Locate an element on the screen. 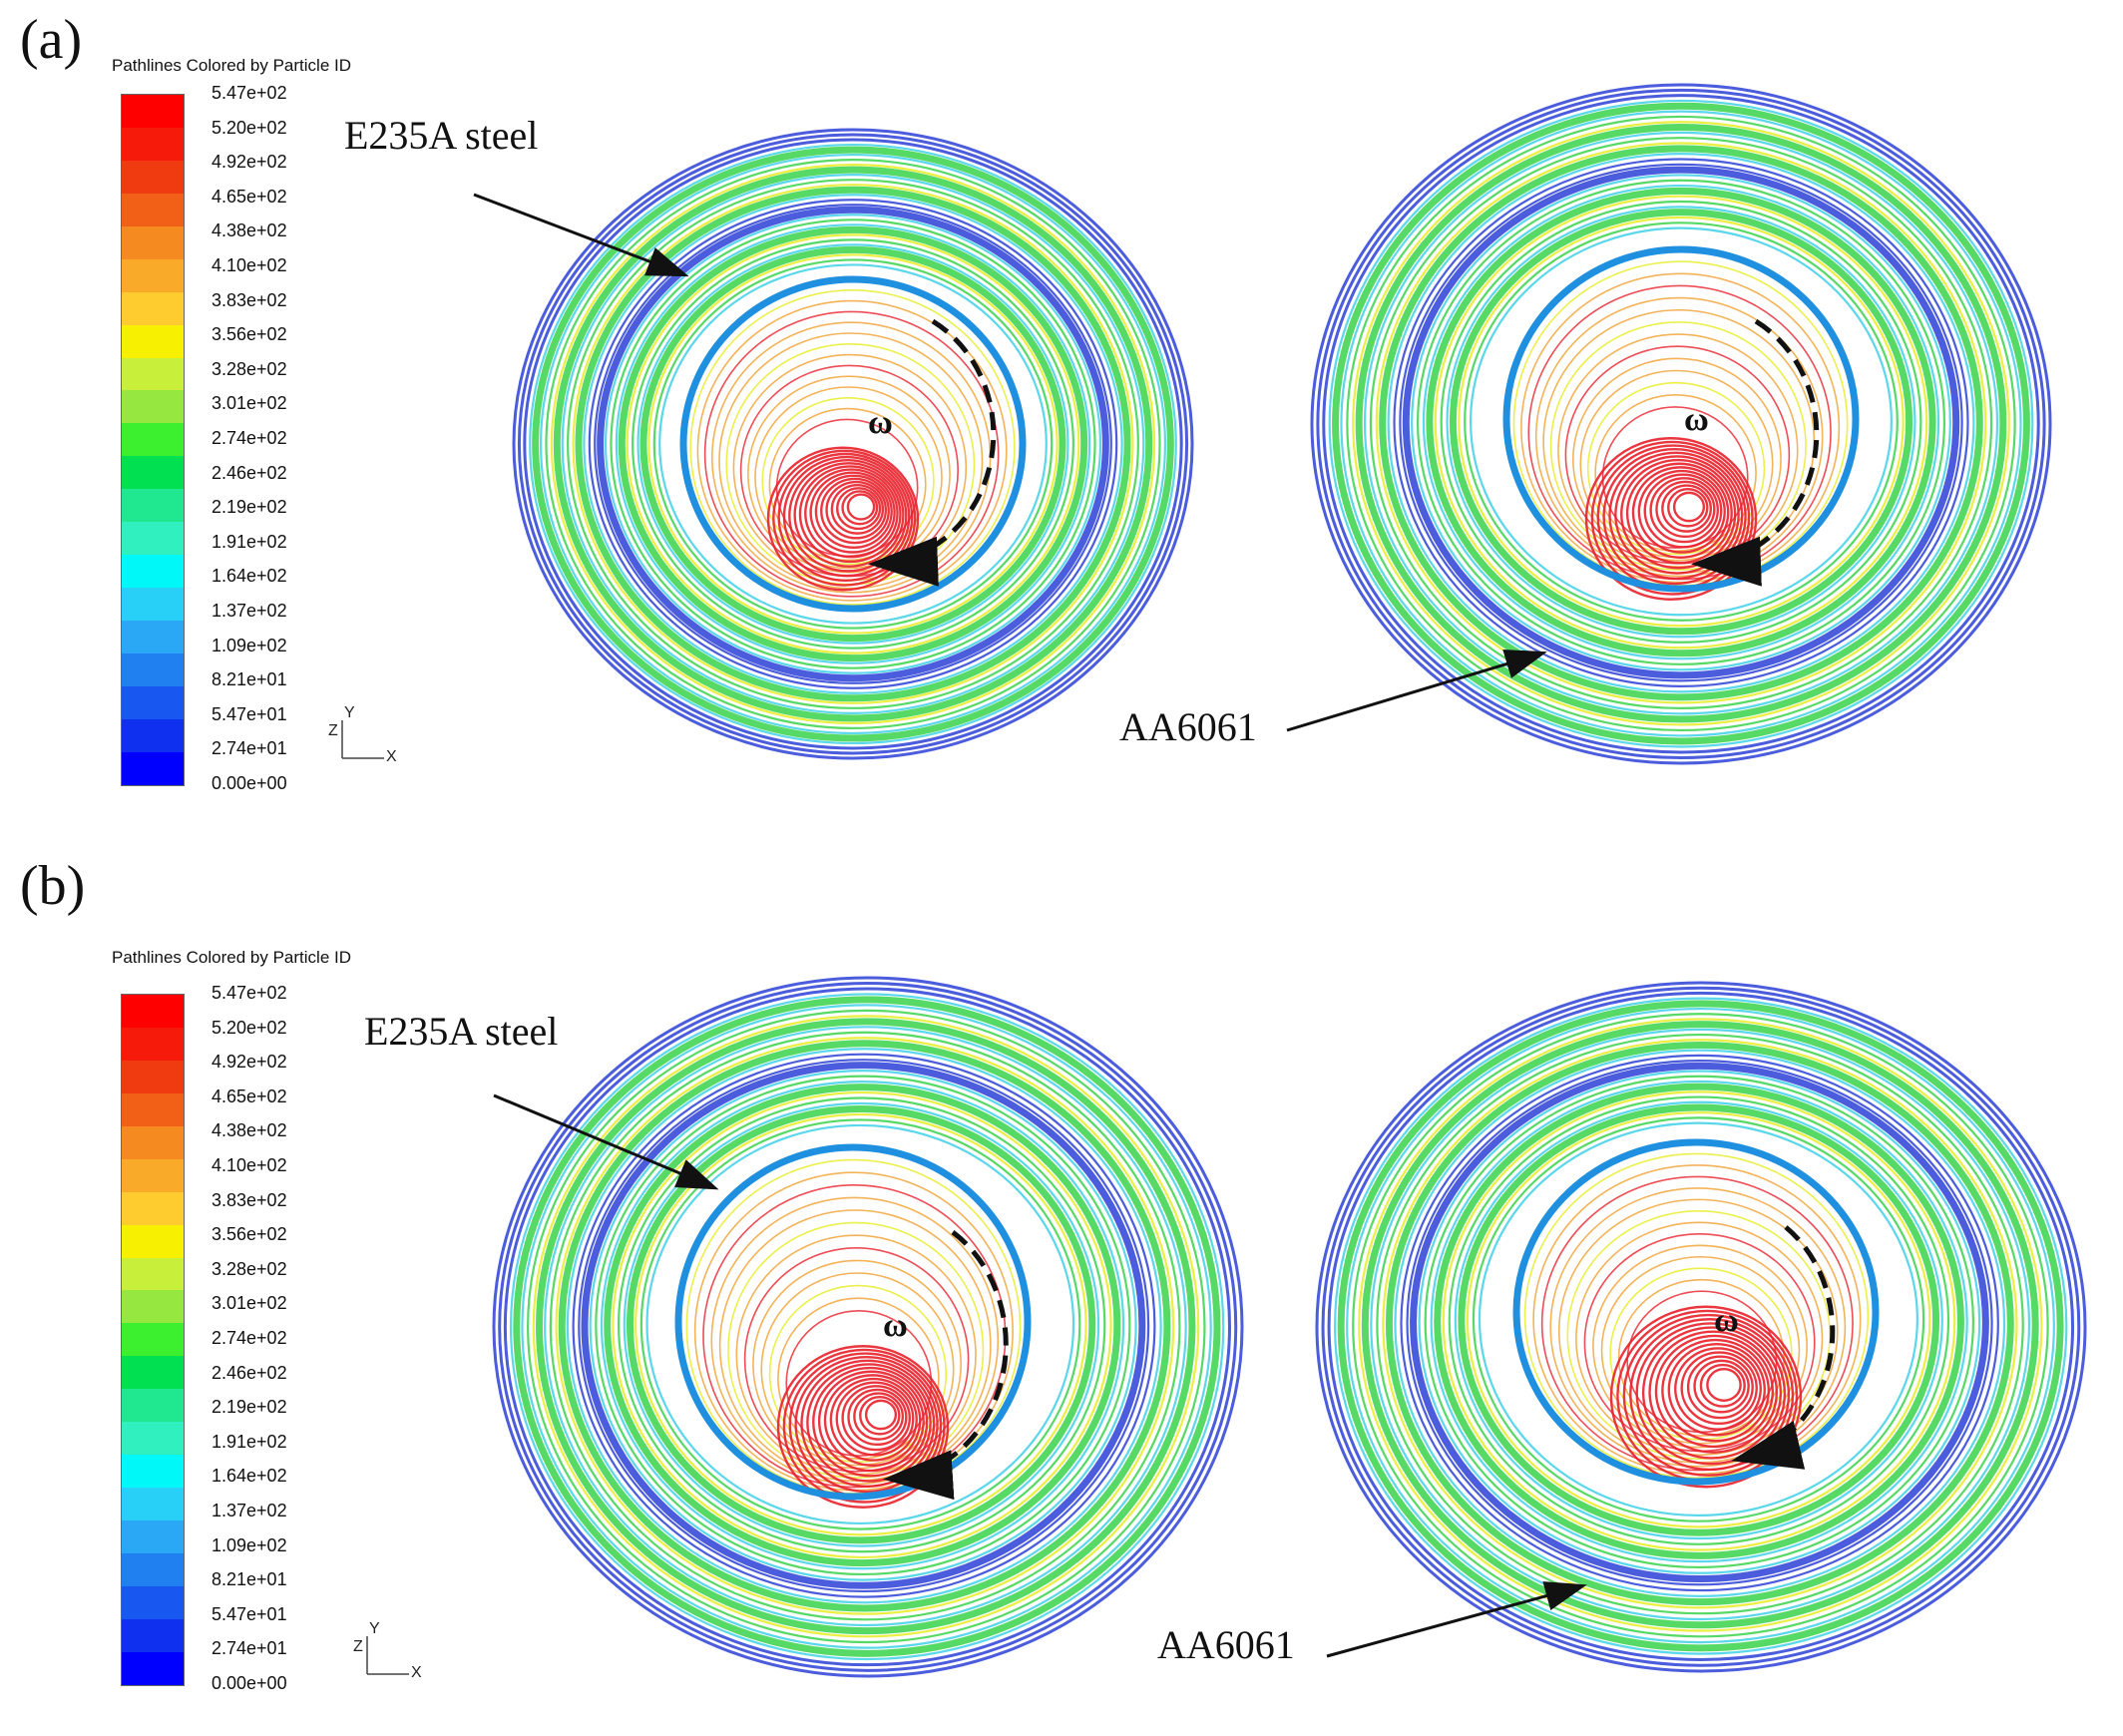  rotation-arrow-left is located at coordinates (946, 1365).